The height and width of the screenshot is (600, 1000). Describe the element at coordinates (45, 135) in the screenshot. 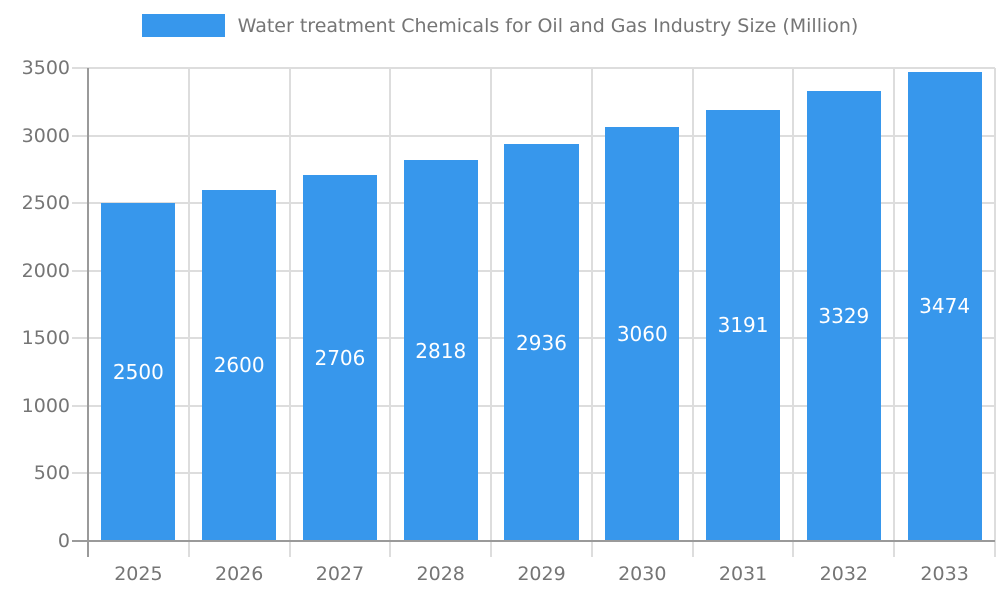

I see `y-axis-tick-label: 3000` at that location.